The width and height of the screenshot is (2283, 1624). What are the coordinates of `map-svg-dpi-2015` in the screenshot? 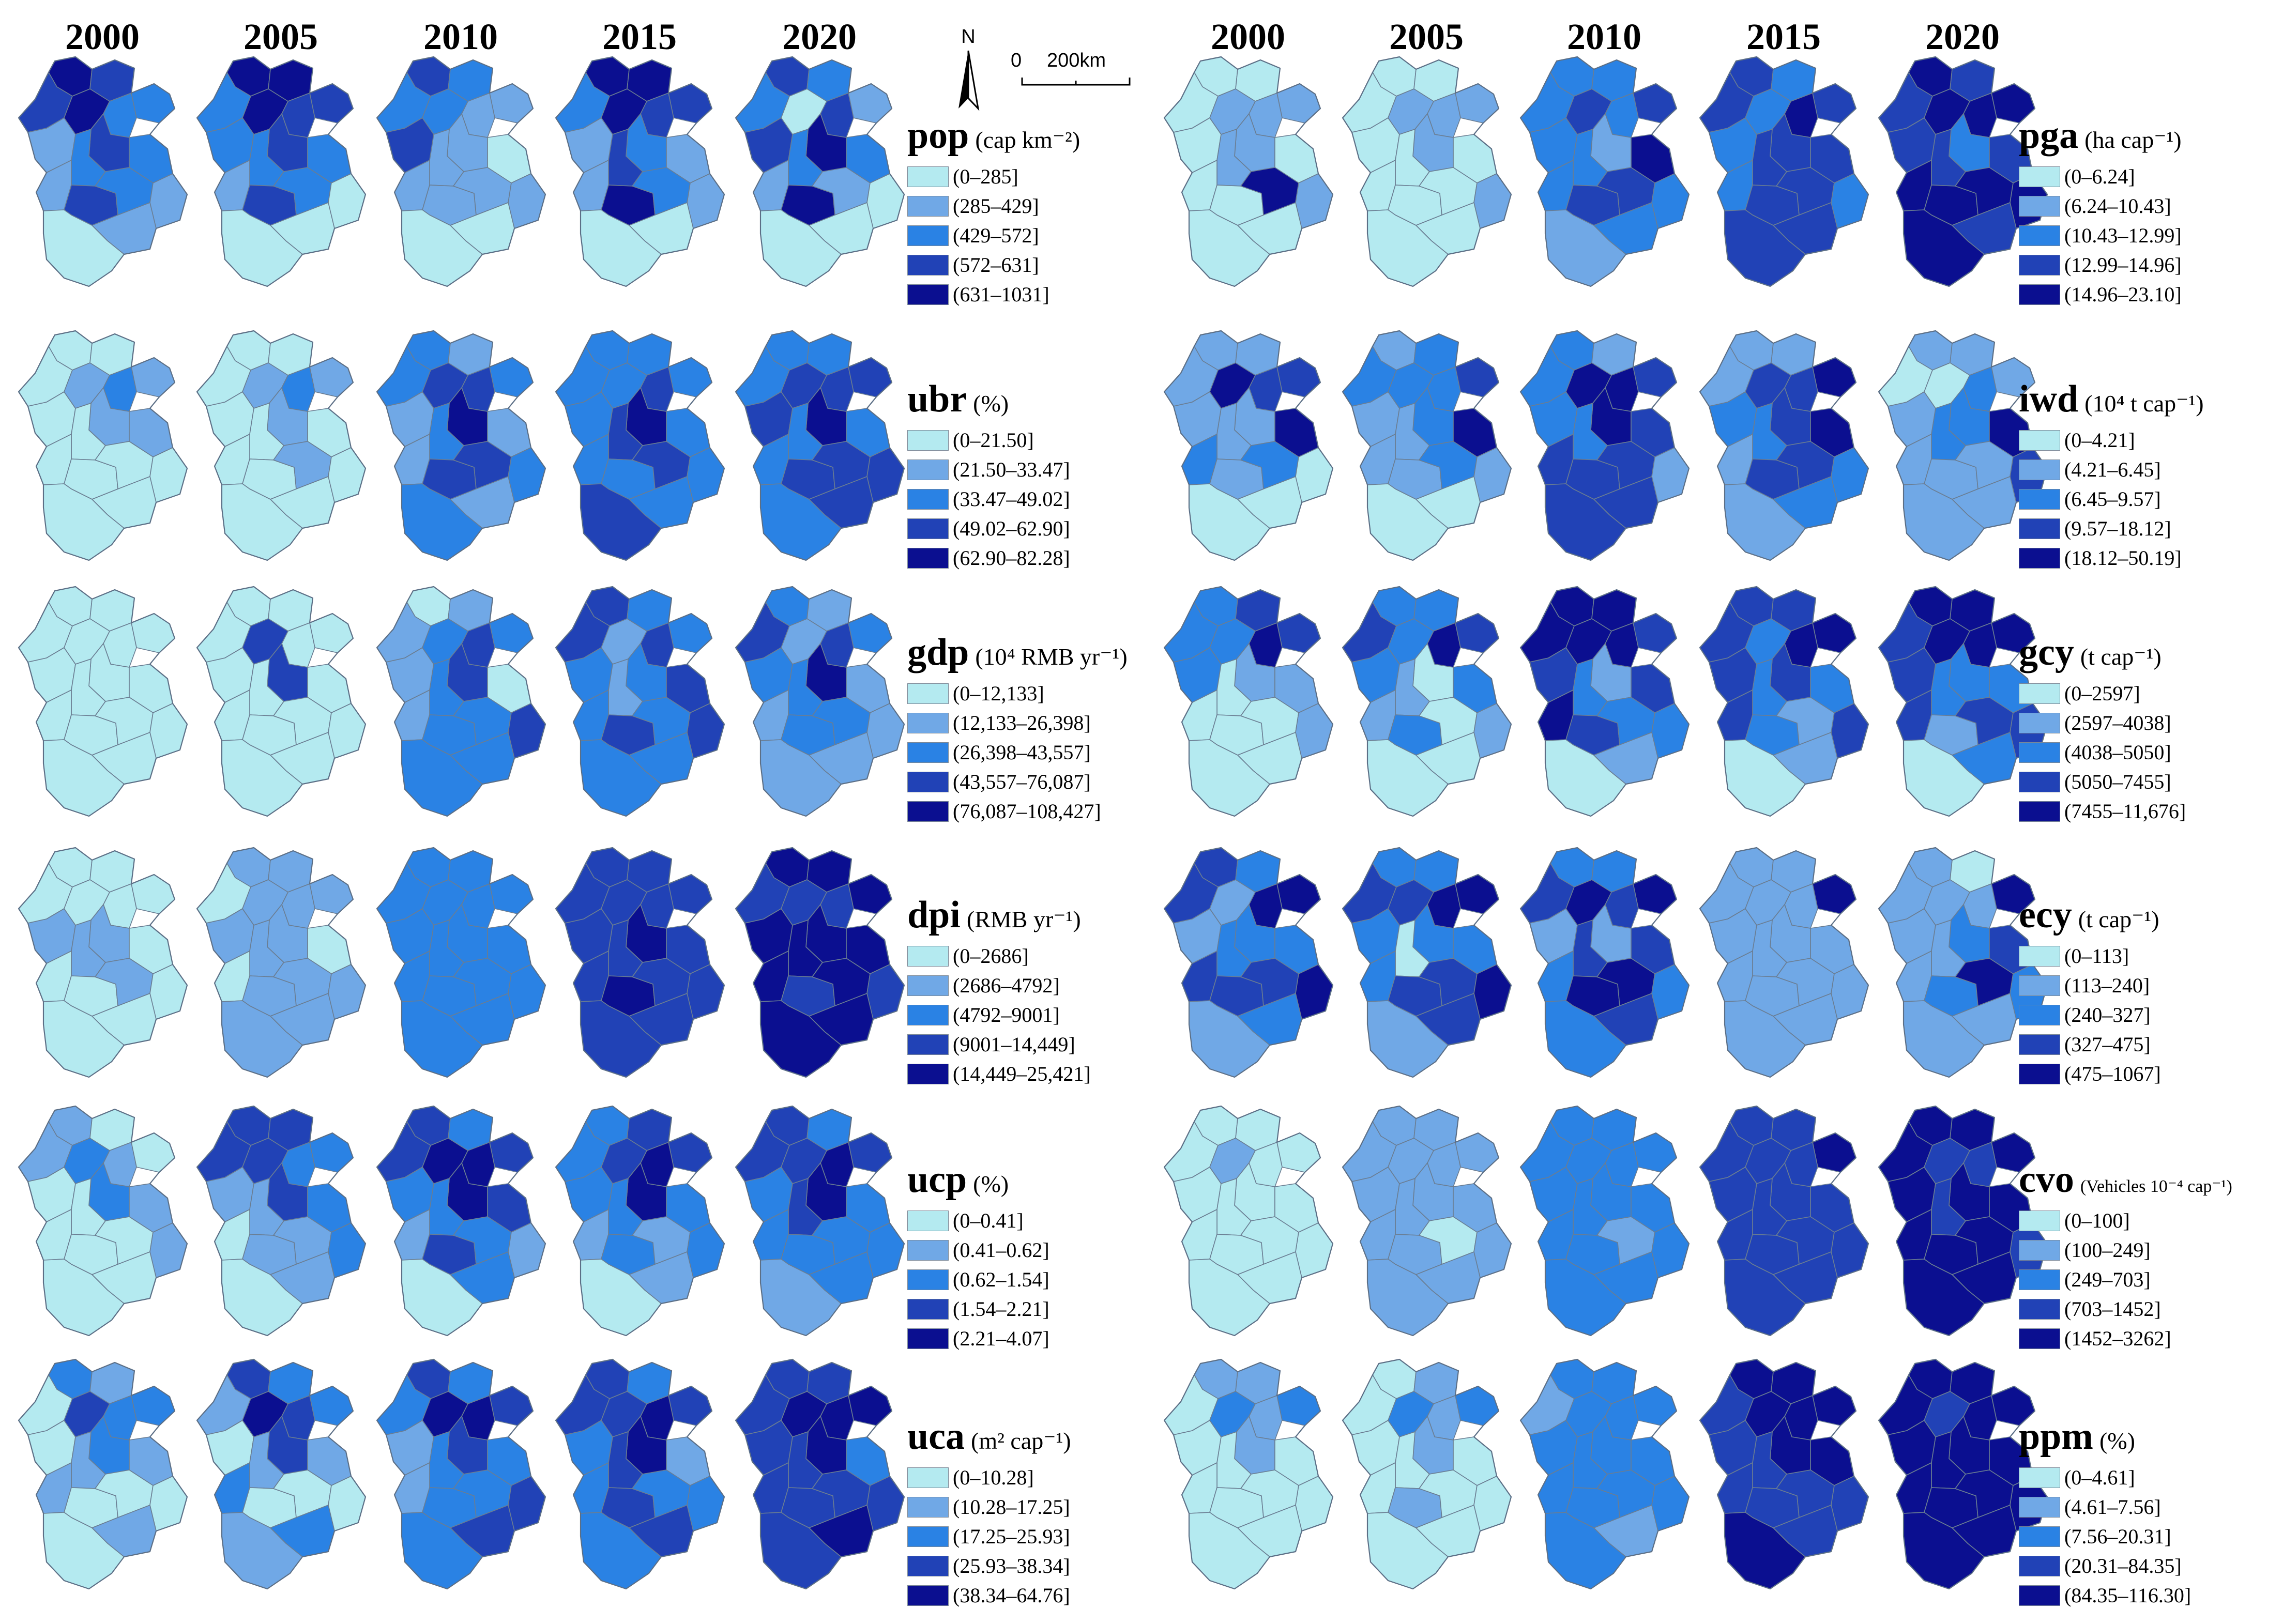 It's located at (640, 962).